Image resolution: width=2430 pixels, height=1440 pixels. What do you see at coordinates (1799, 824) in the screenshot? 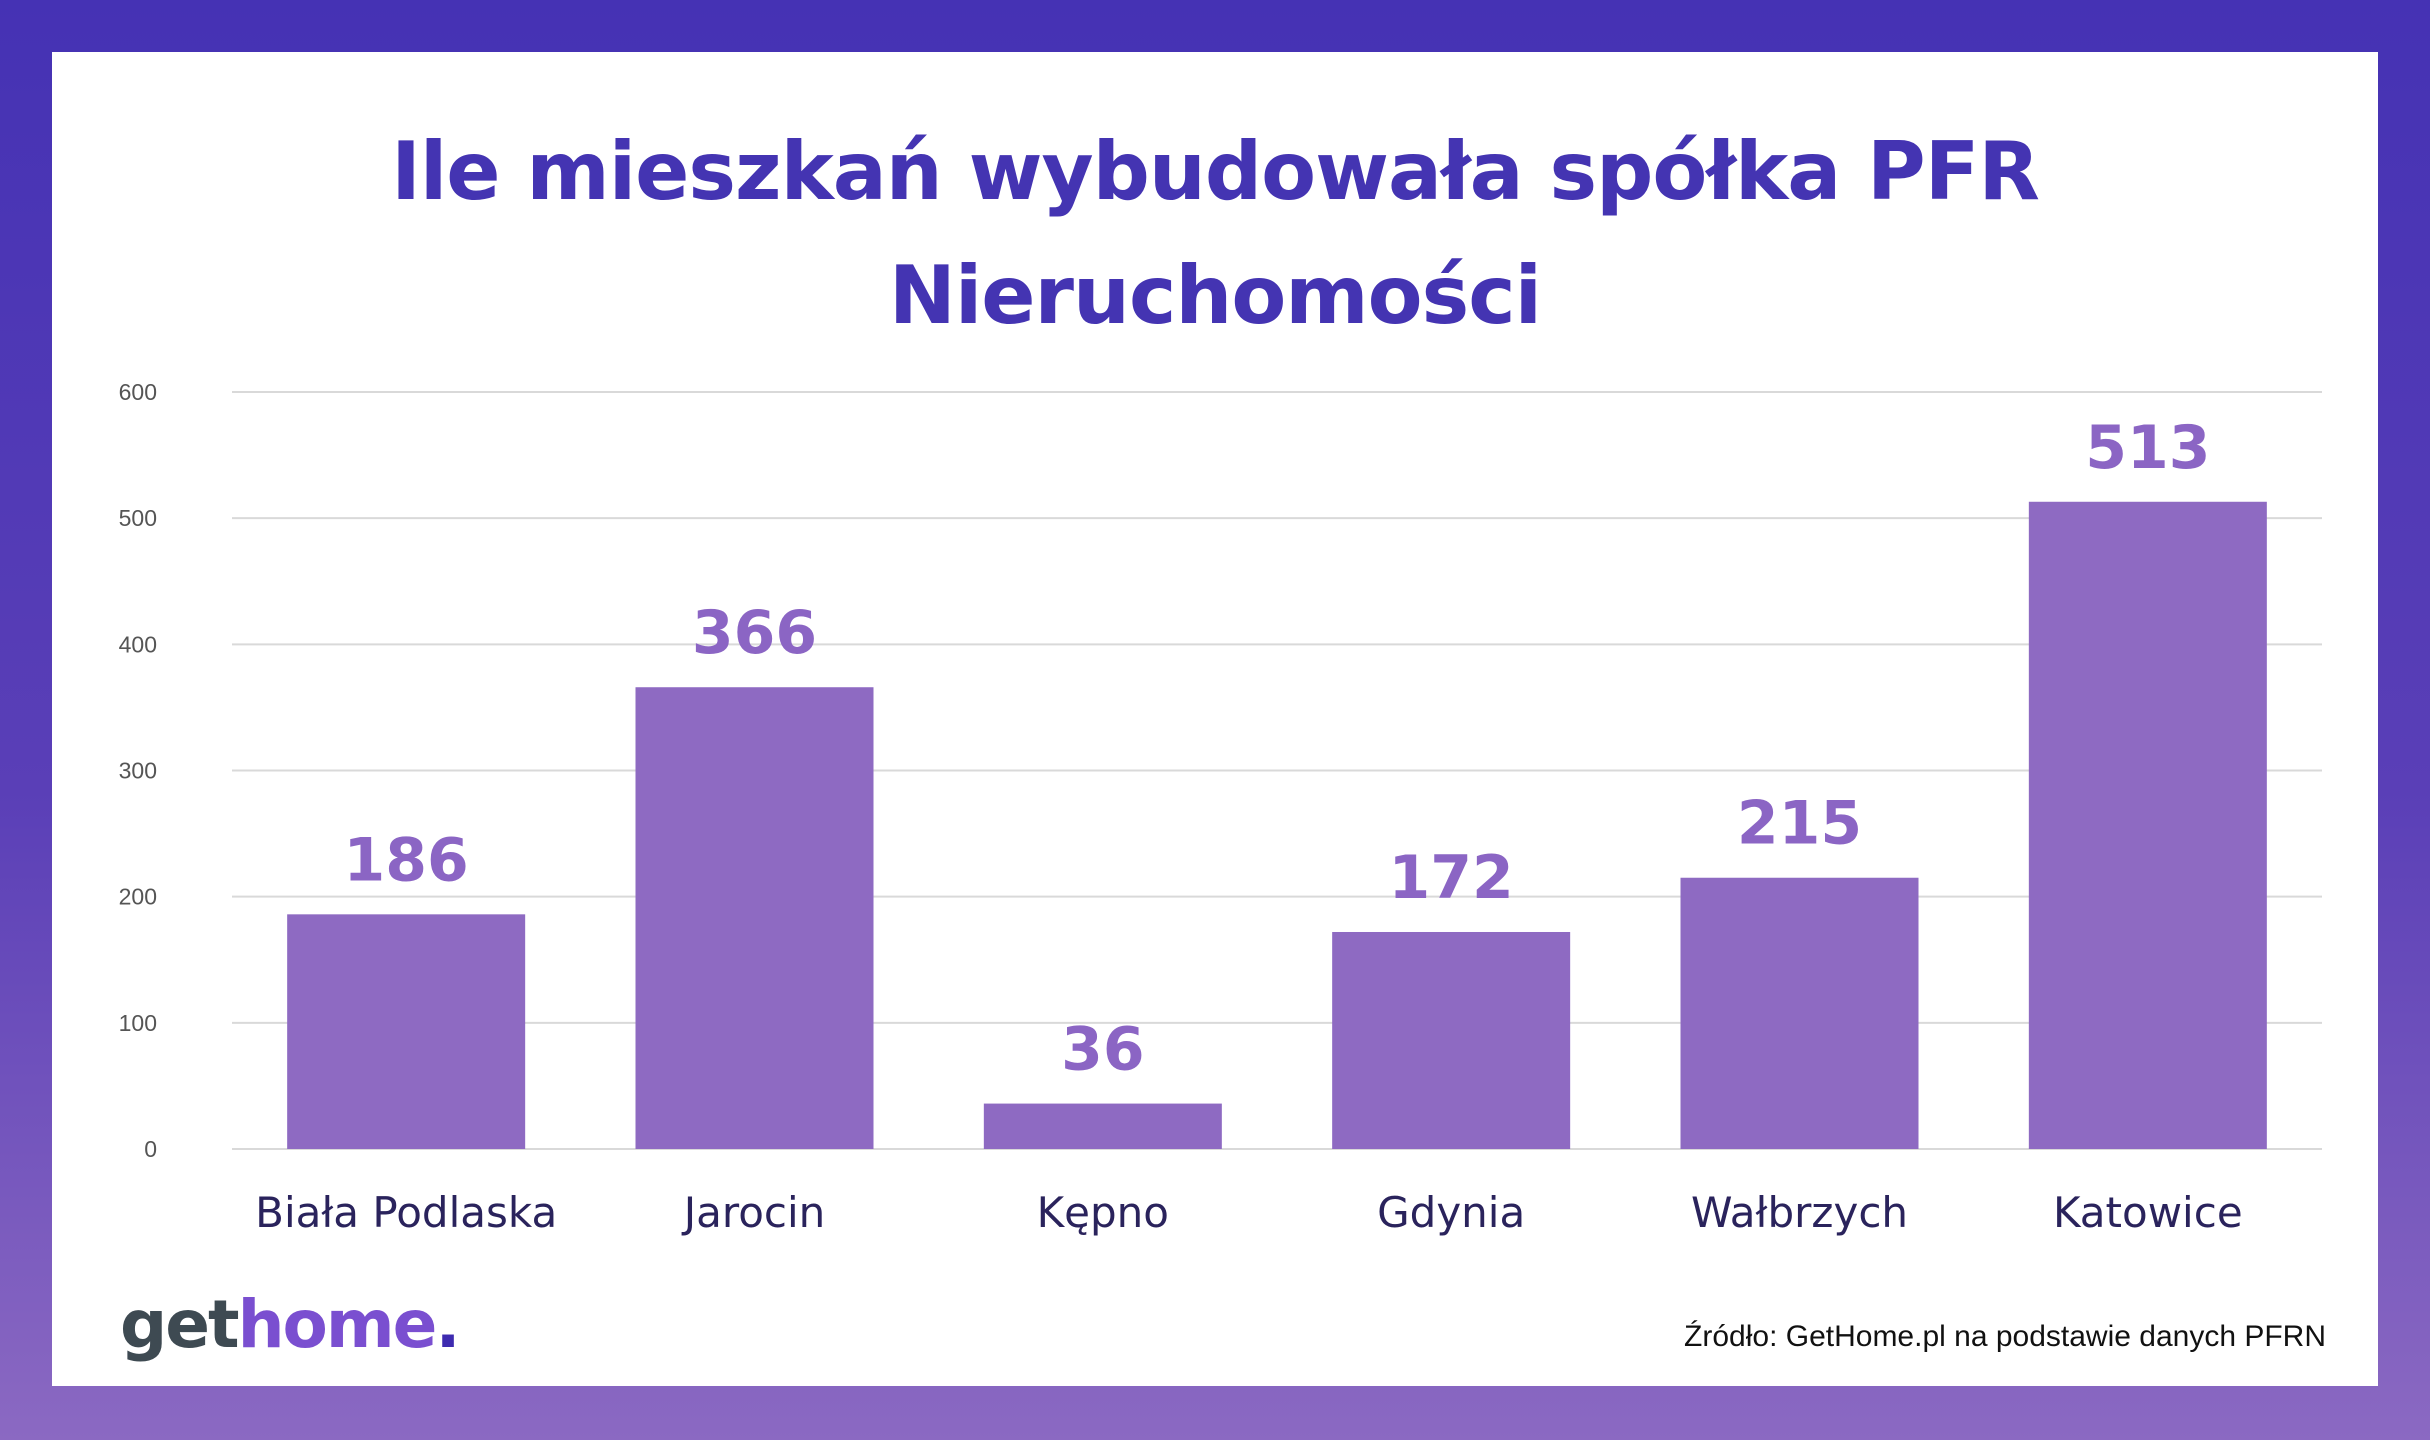
I see `bar-value-label: 215` at bounding box center [1799, 824].